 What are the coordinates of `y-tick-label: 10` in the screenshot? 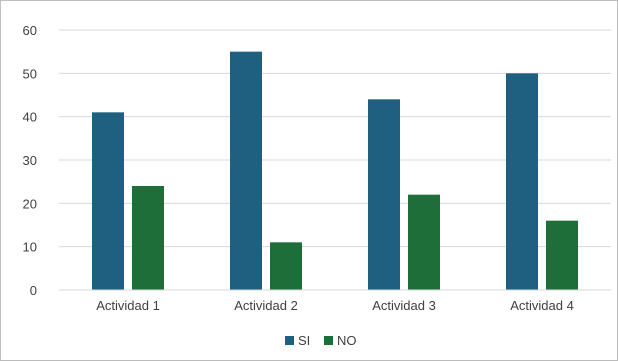 It's located at (30, 247).